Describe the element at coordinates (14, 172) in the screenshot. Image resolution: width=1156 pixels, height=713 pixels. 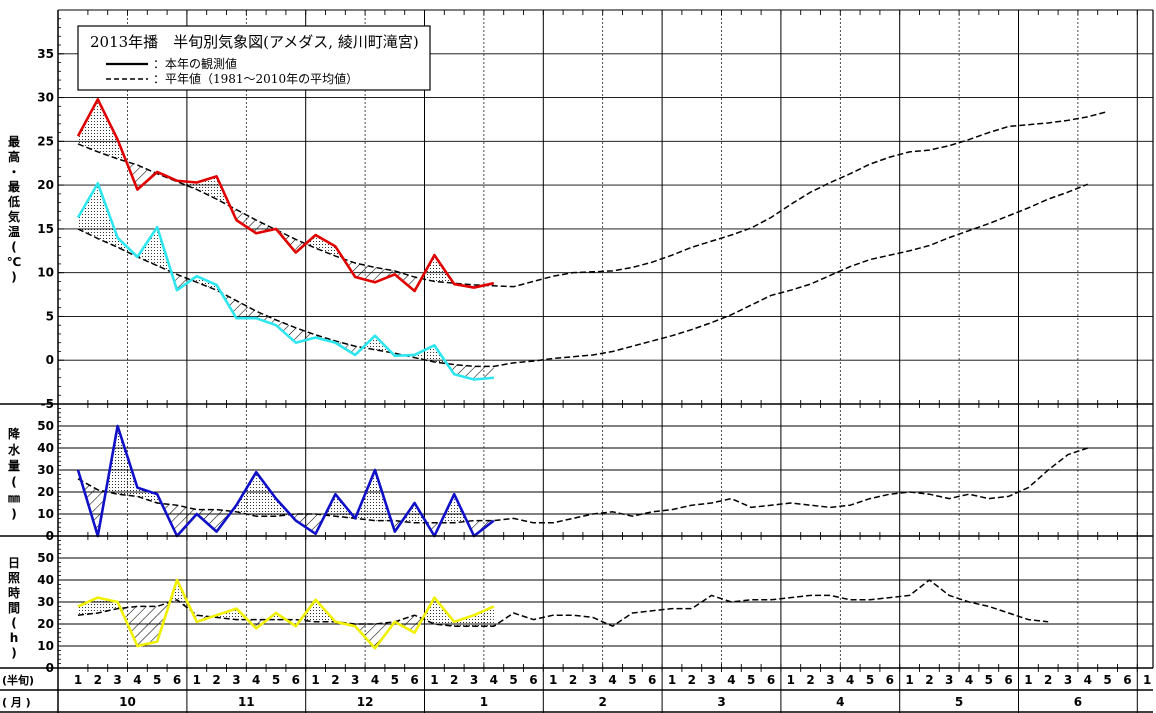
I see `temp-axis-title: ・` at that location.